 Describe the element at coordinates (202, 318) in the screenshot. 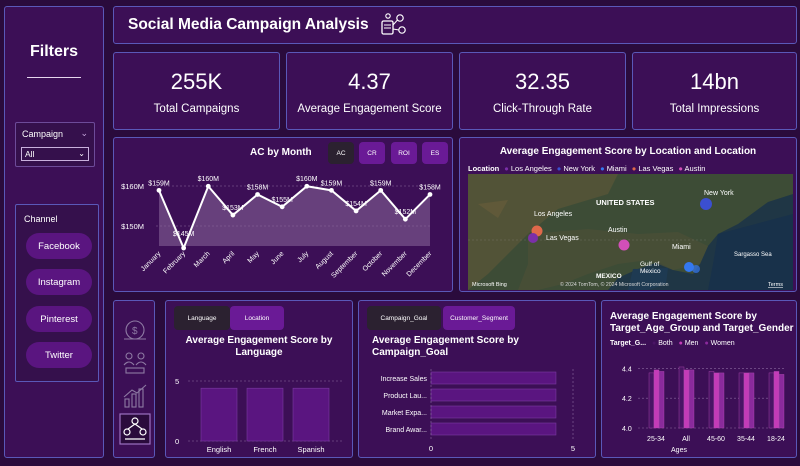

I see `field-button-language: Language` at that location.